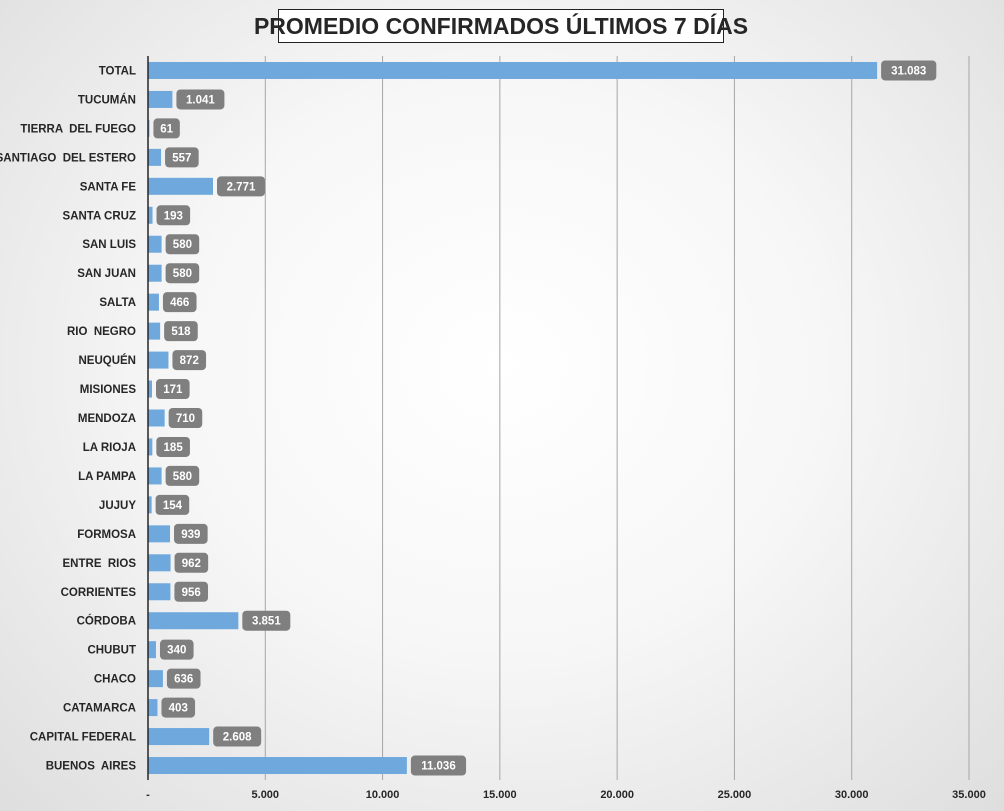  What do you see at coordinates (173, 390) in the screenshot?
I see `data-label: 171` at bounding box center [173, 390].